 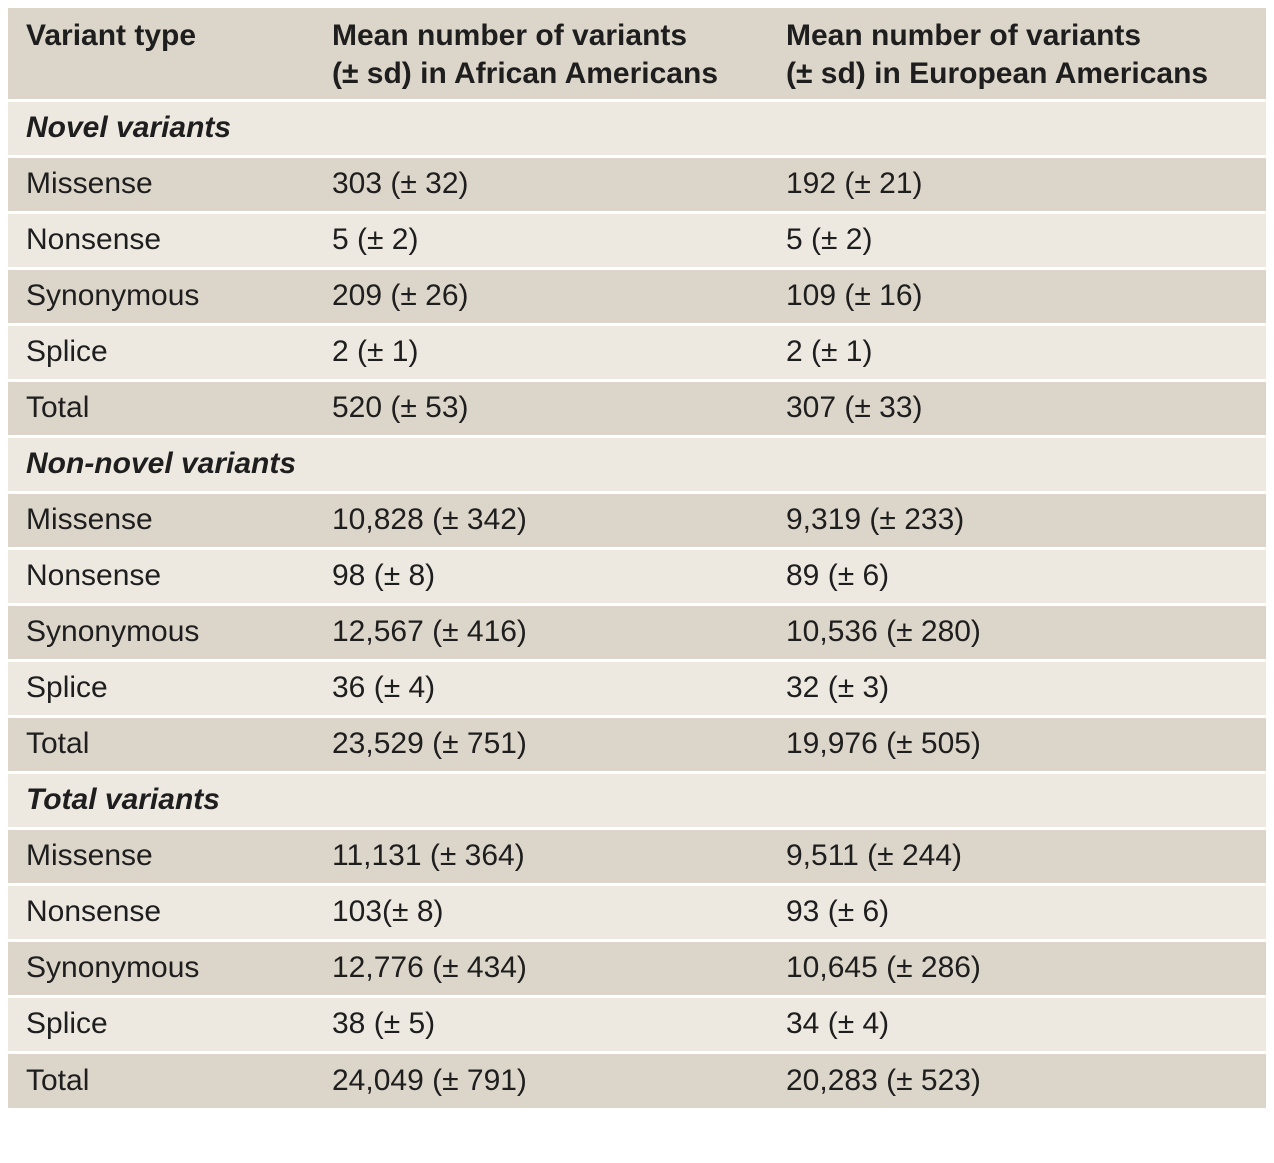 I want to click on european-american-cell: 93 (± 6), so click(x=838, y=911).